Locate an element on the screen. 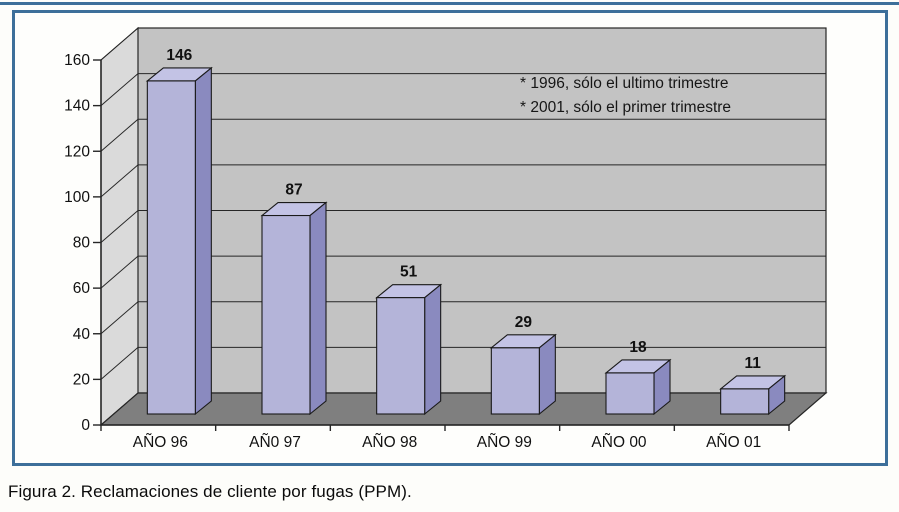  bar-value-label: 146 is located at coordinates (179, 55).